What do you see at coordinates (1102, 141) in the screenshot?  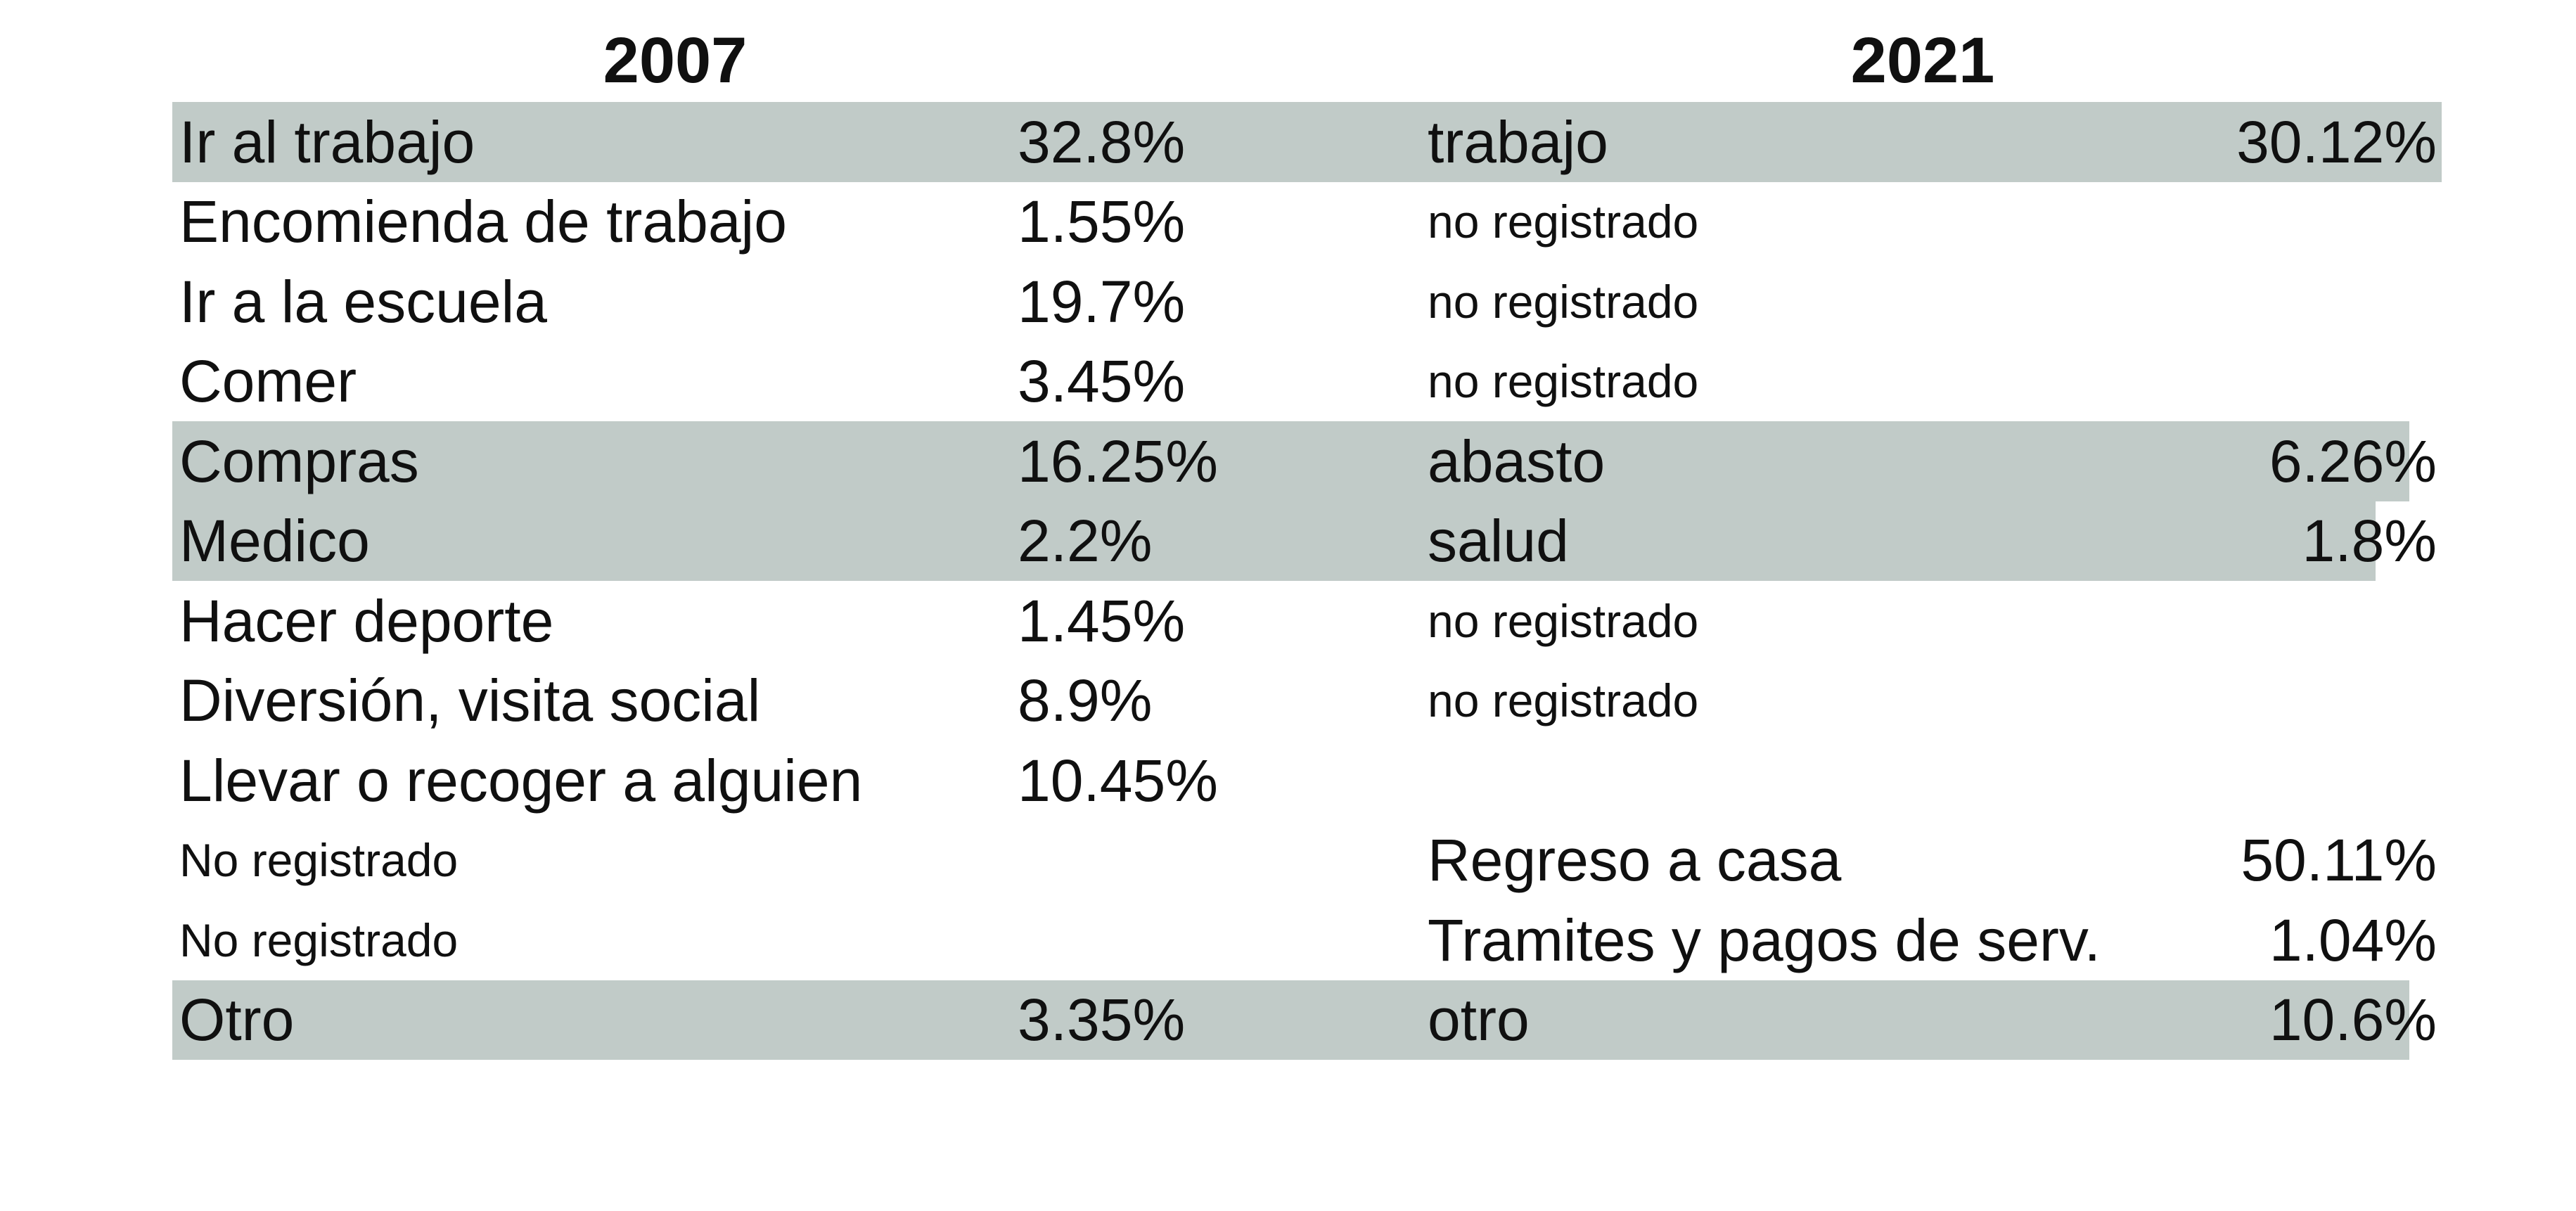 I see `share-2007: 32.8%` at bounding box center [1102, 141].